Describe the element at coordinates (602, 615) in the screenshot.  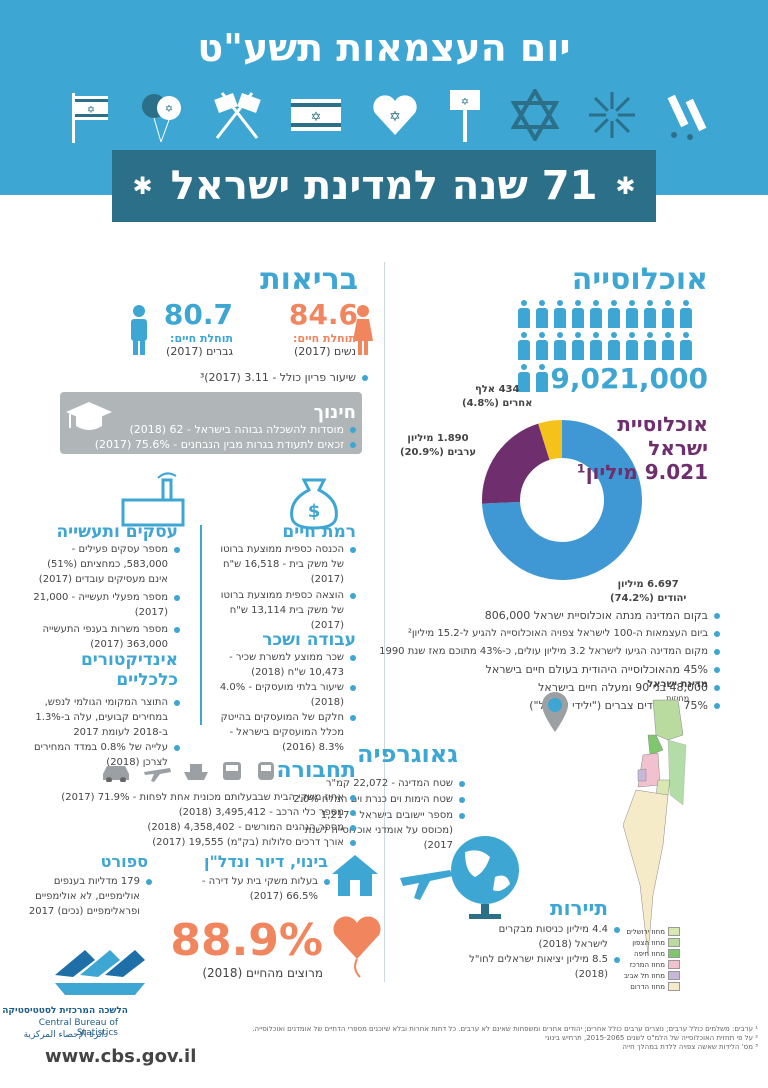
I see `population-fact: בקום המדינה מנתה אוכלוסיית ישראל 806,000` at that location.